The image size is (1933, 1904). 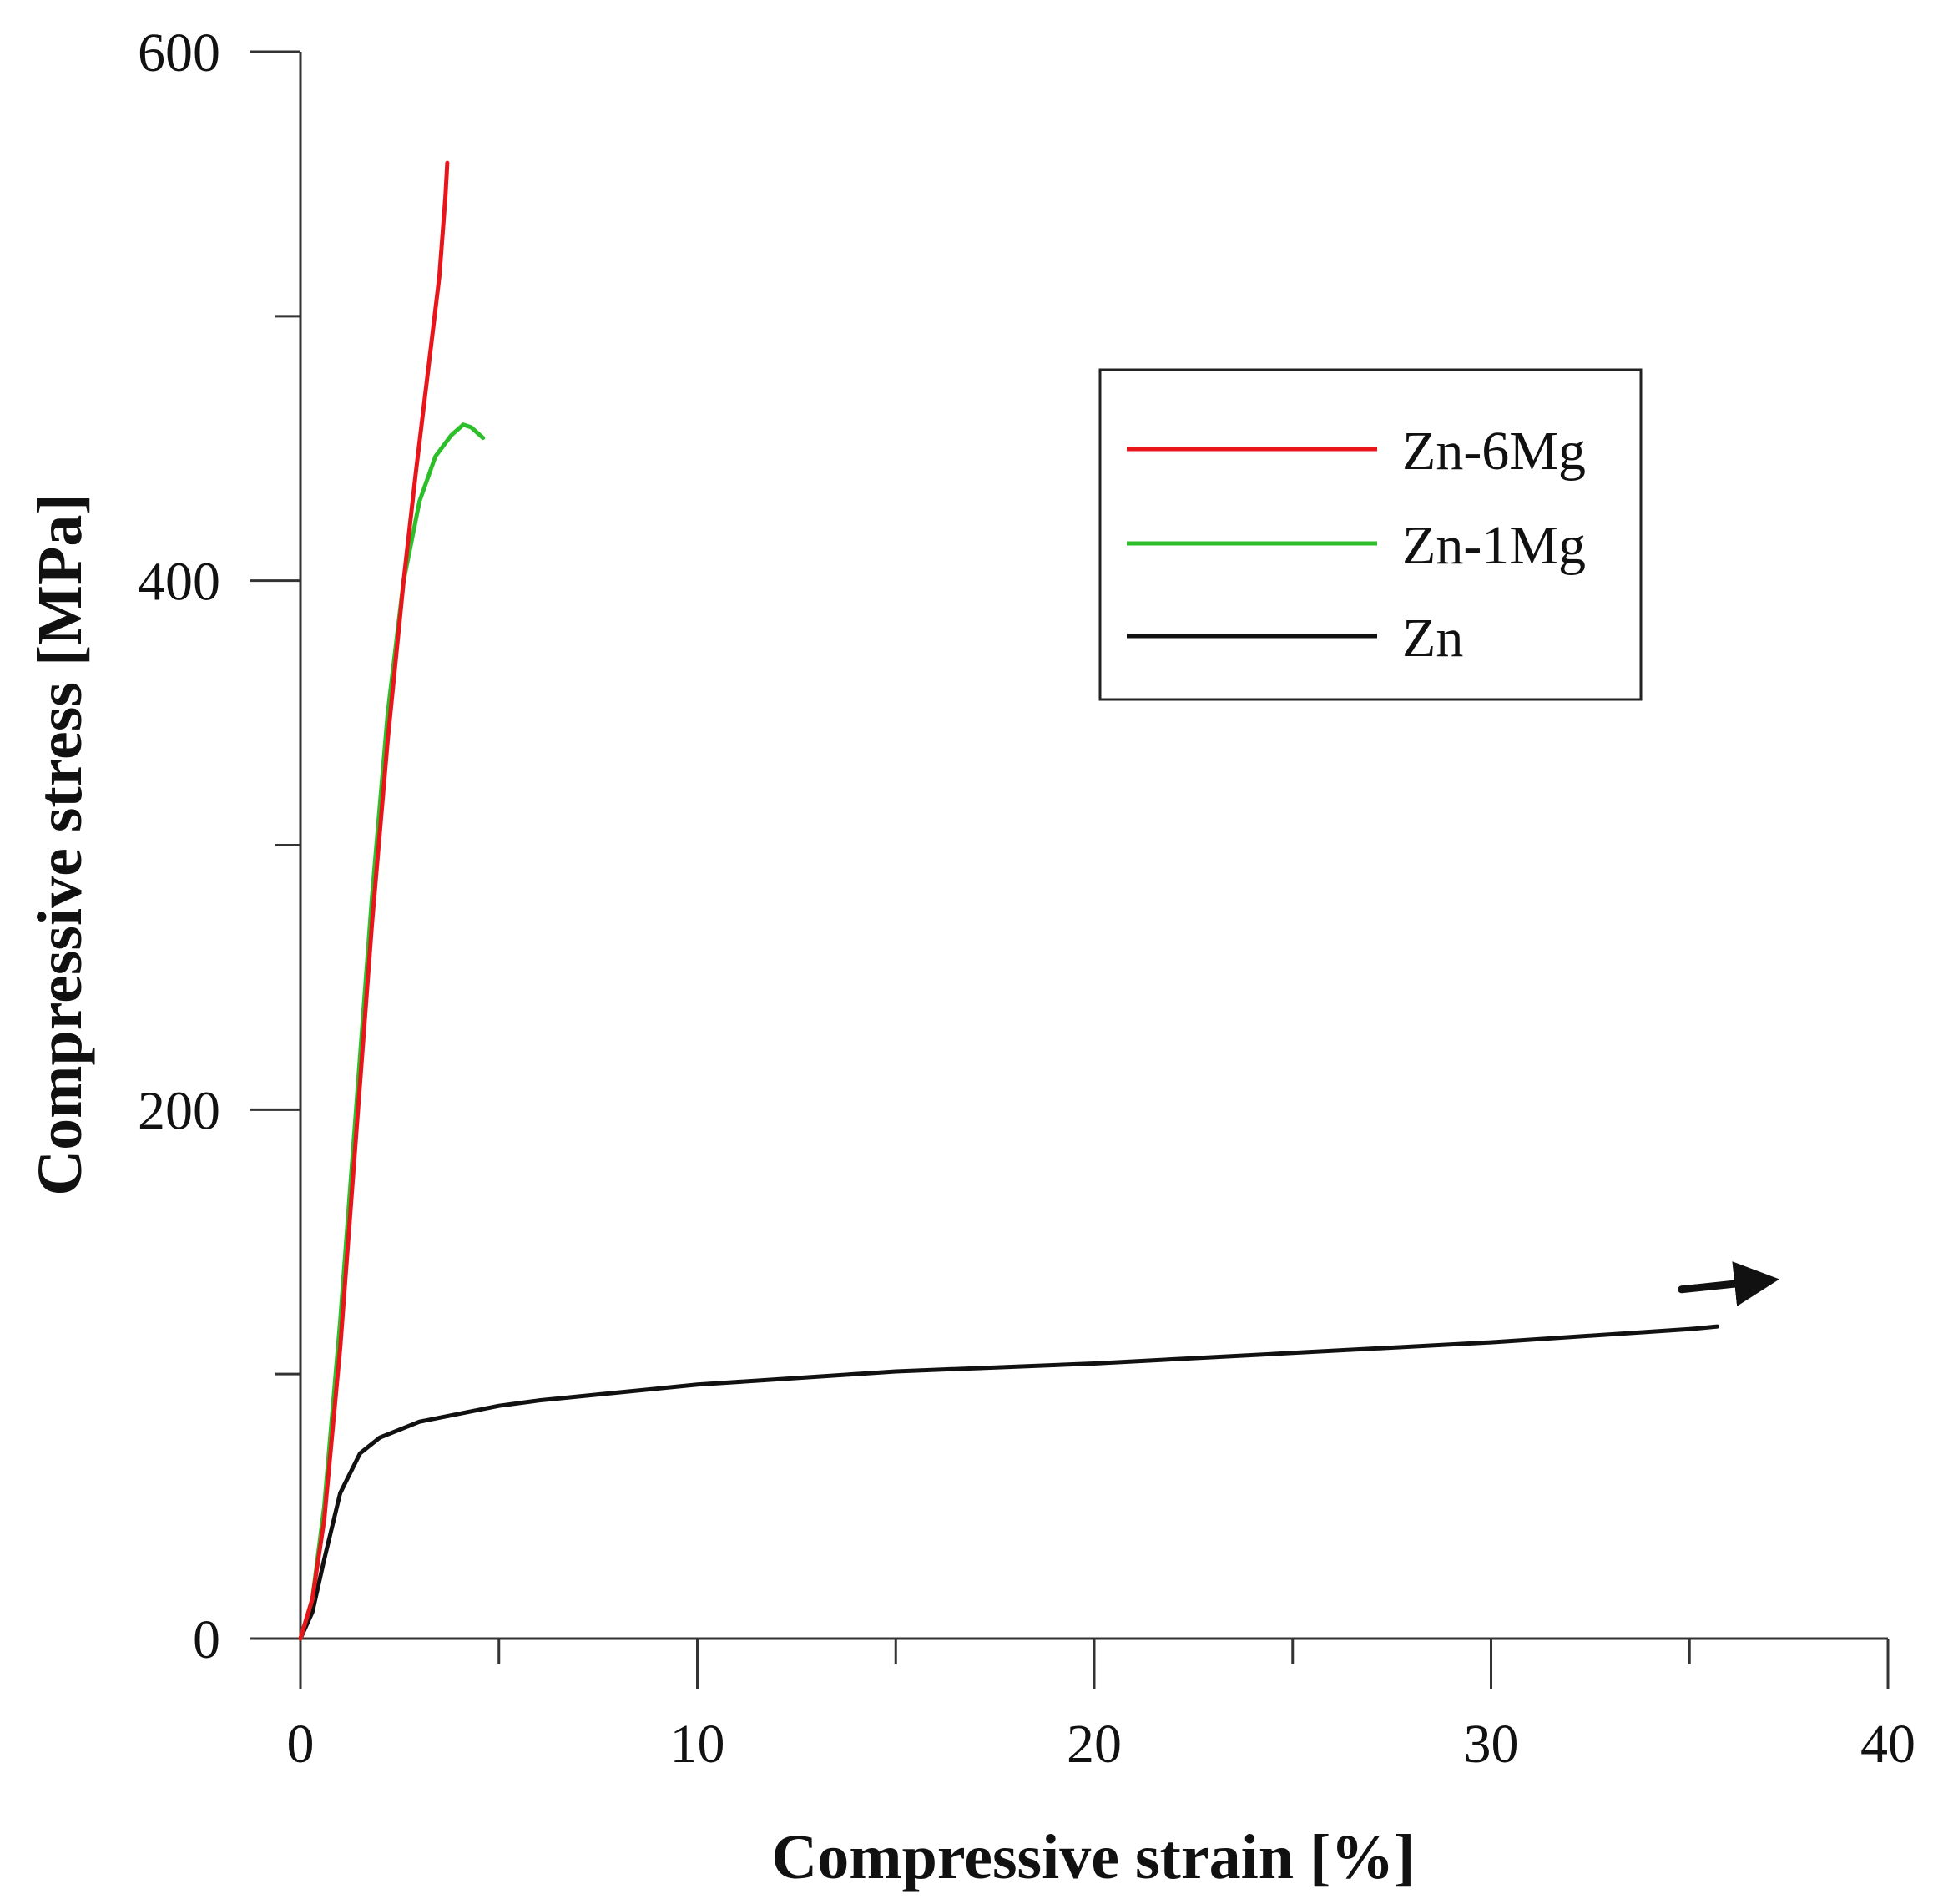 I want to click on series-line-zn, so click(x=1008, y=1482).